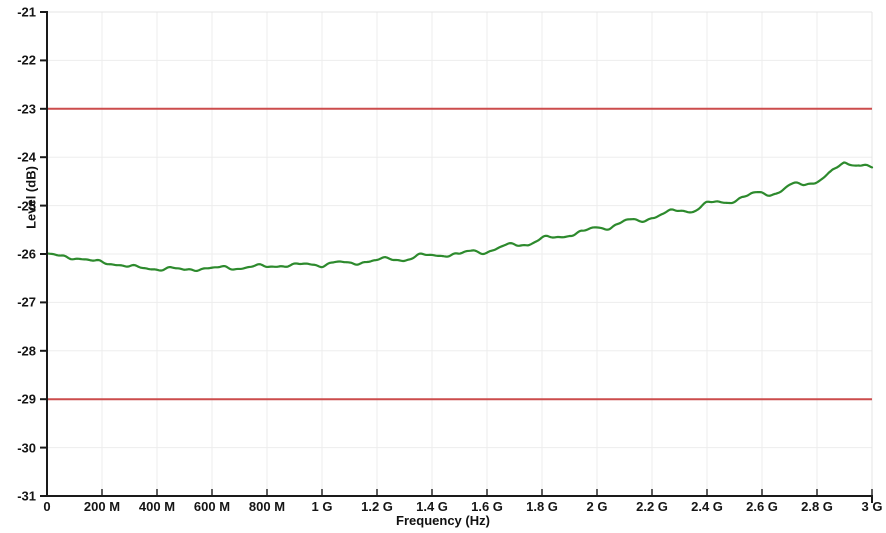 This screenshot has height=533, width=886. I want to click on x-axis-tick-label: 2.2 G, so click(652, 506).